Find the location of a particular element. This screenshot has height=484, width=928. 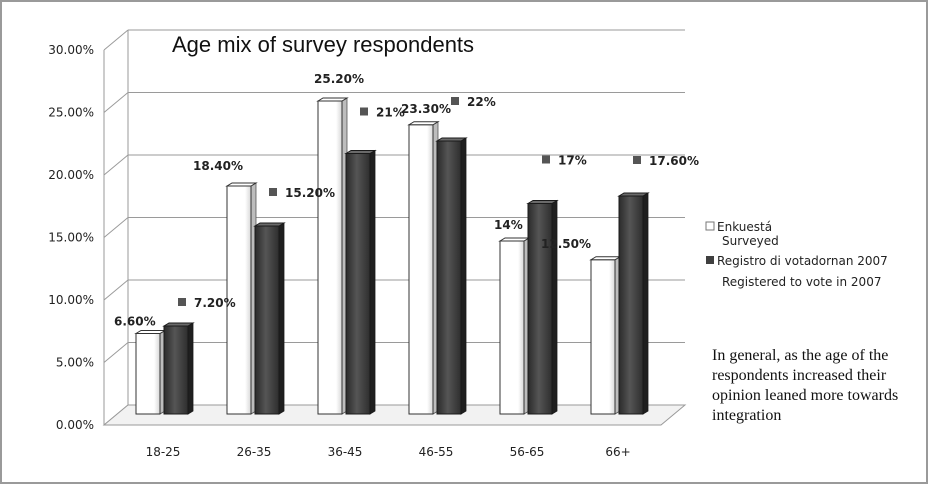

x-category-label: 36-45 is located at coordinates (345, 452).